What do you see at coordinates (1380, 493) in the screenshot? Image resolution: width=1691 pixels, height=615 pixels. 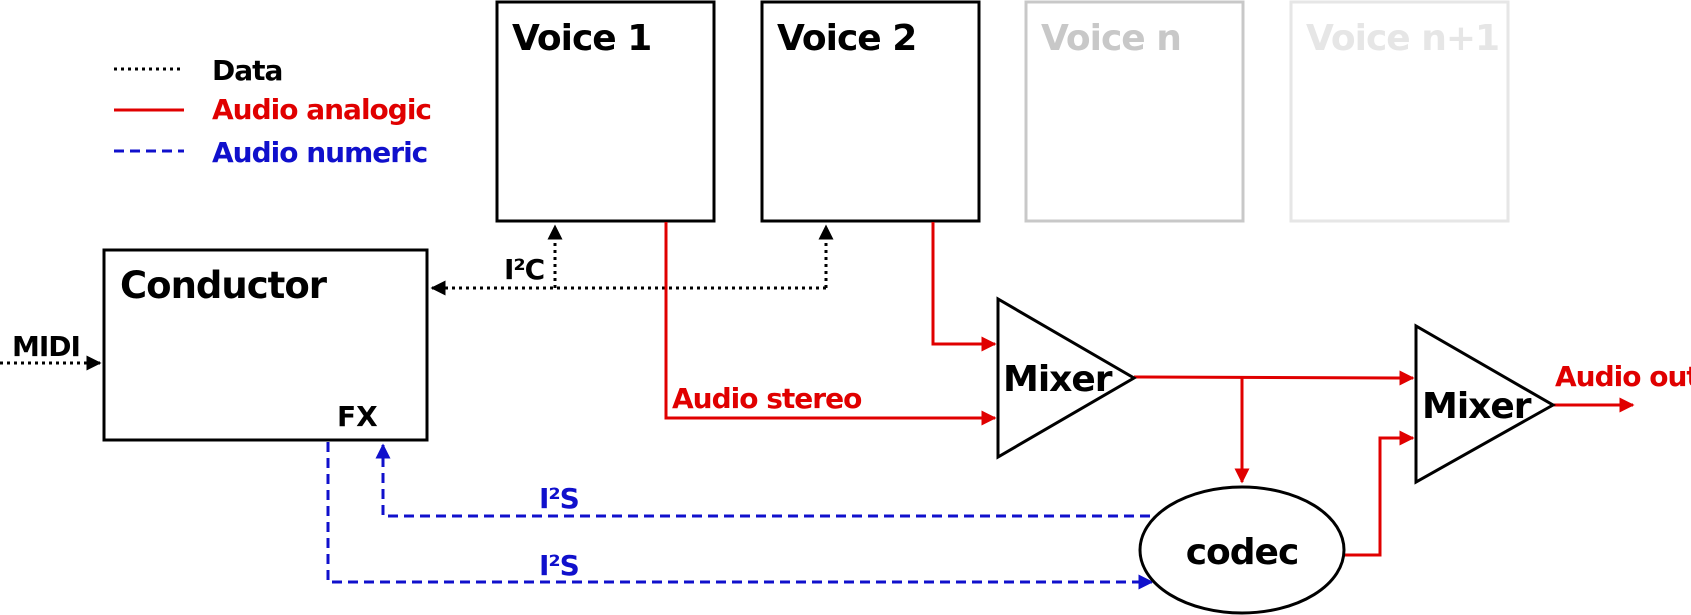 I see `codec-to-mixer2` at bounding box center [1380, 493].